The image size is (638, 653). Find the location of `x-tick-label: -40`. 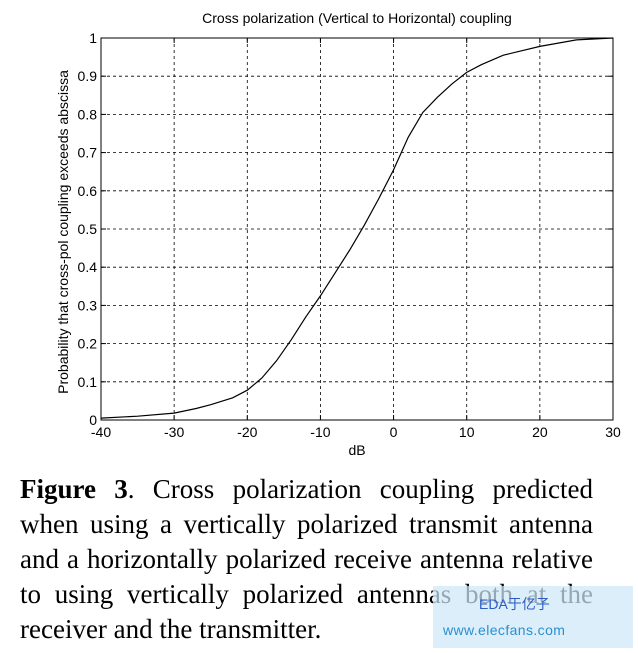

x-tick-label: -40 is located at coordinates (101, 432).